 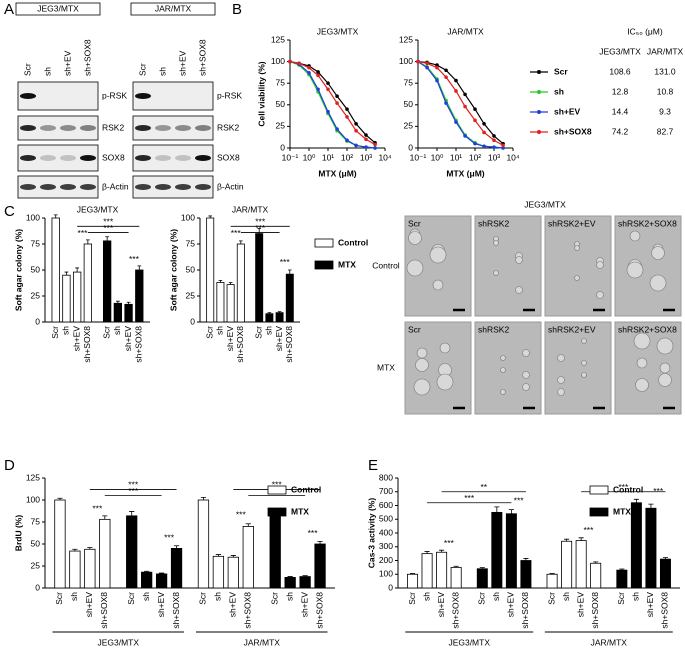 I want to click on micrograph-label: shRSK2+EV, so click(x=572, y=329).